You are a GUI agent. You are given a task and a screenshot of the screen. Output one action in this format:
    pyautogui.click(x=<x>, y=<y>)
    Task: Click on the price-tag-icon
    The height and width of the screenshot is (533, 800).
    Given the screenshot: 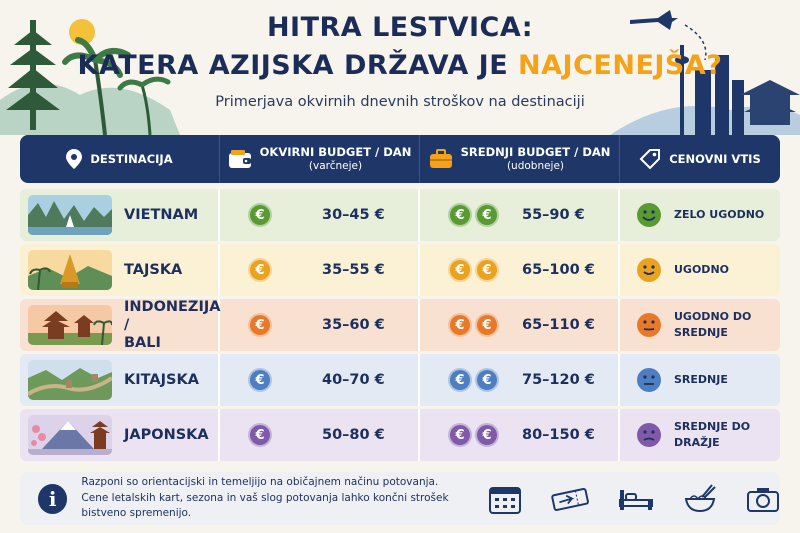 What is the action you would take?
    pyautogui.click(x=650, y=159)
    